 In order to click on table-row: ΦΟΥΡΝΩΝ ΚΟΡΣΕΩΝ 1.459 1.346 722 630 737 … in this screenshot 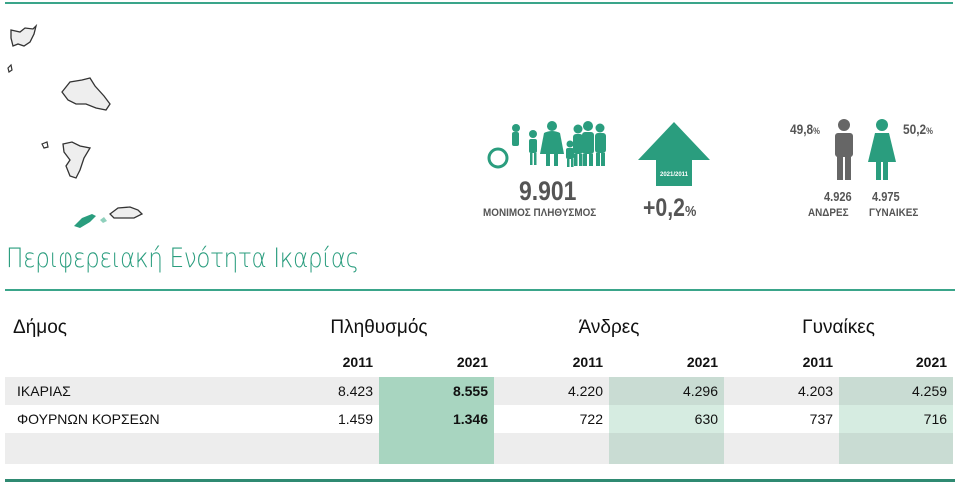, I will do `click(479, 419)`.